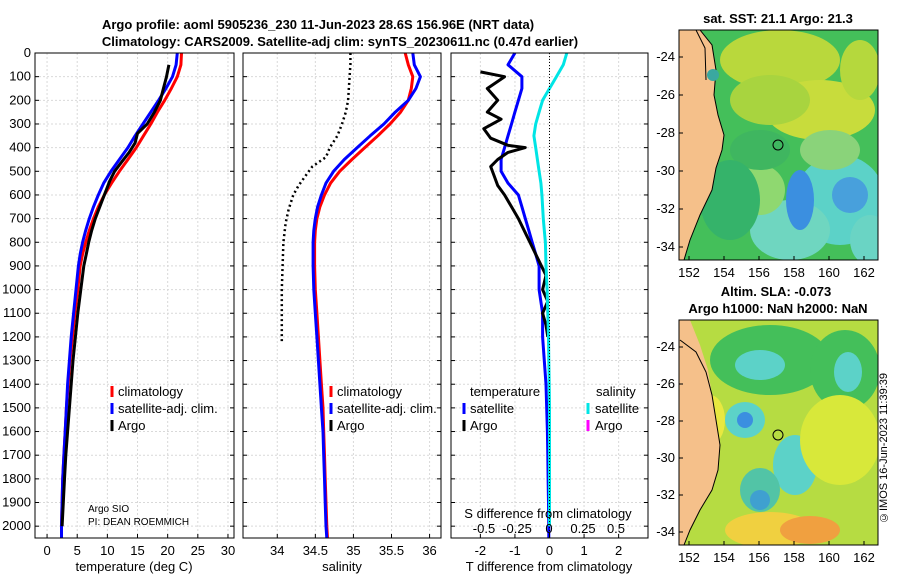 The height and width of the screenshot is (580, 900). What do you see at coordinates (20, 147) in the screenshot?
I see `y-tick-label: 400` at bounding box center [20, 147].